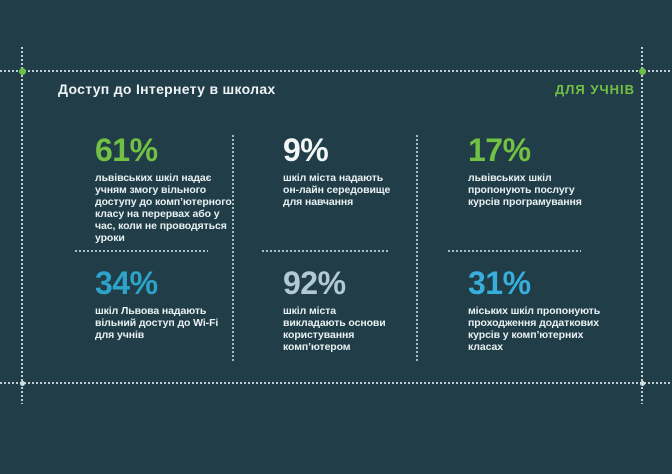 The width and height of the screenshot is (672, 474). I want to click on stat-value: 61%, so click(126, 150).